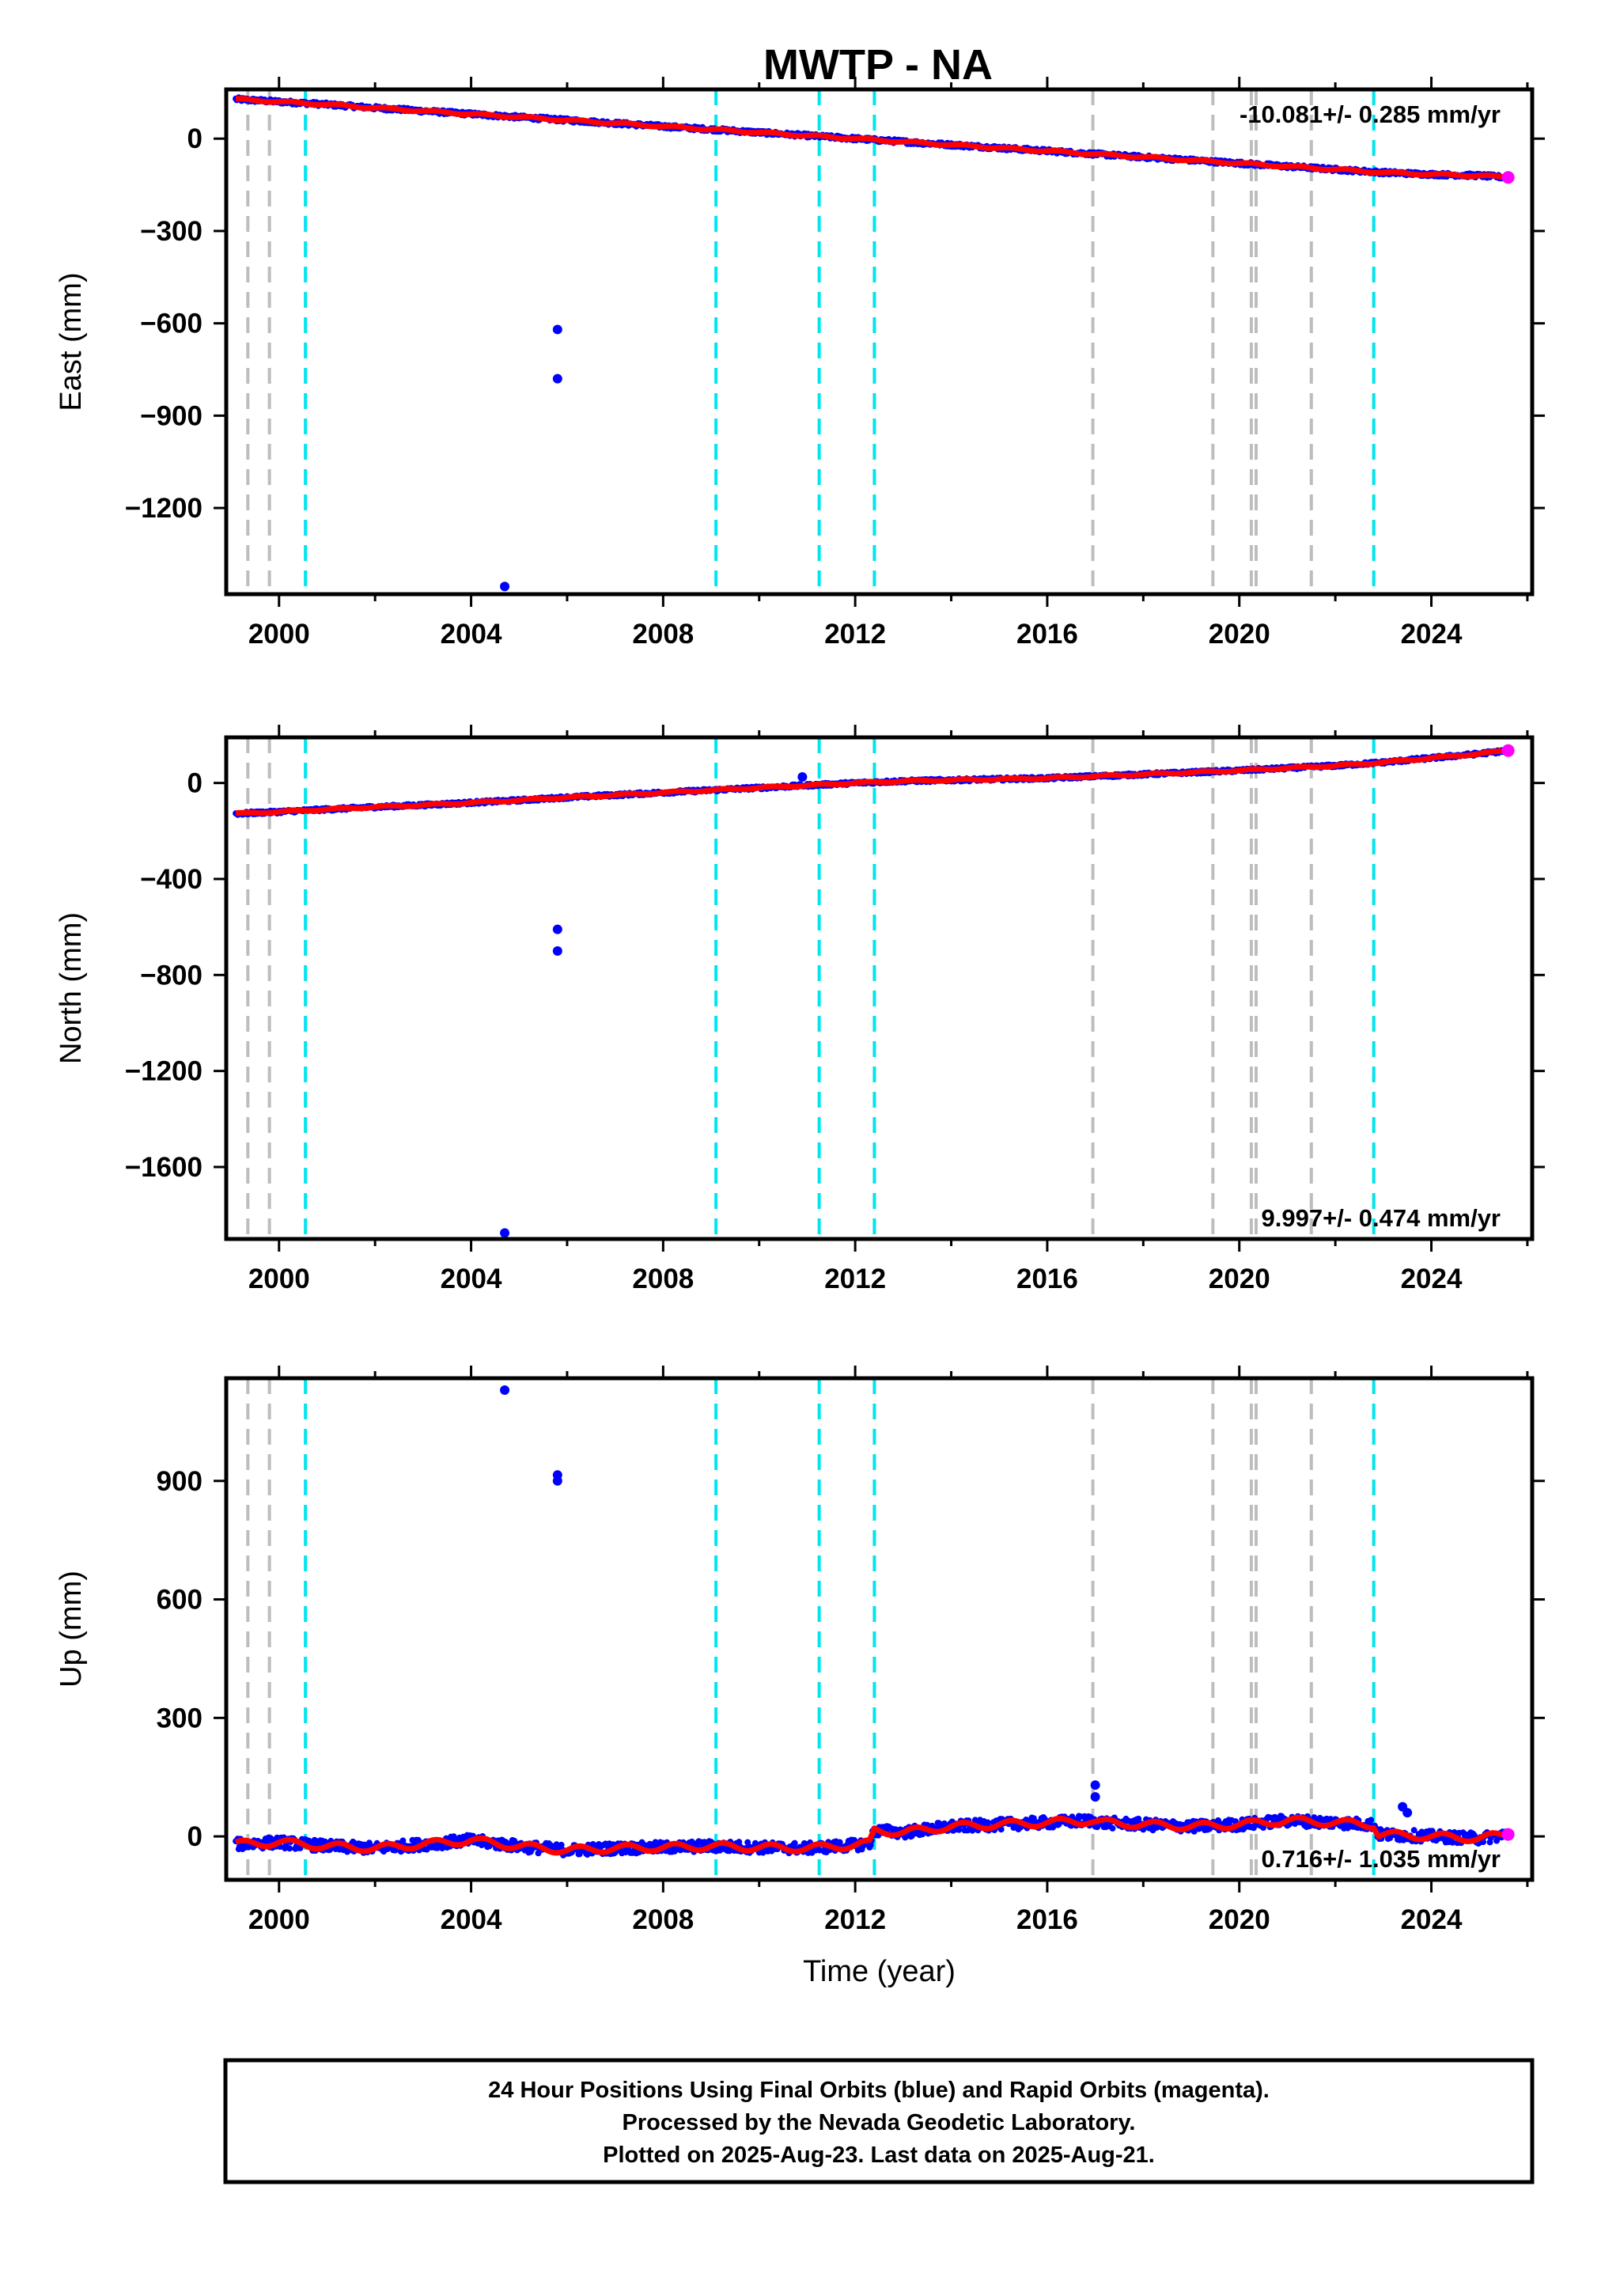 Image resolution: width=1601 pixels, height=2296 pixels. Describe the element at coordinates (878, 65) in the screenshot. I see `chart-title: MWTP - NA` at that location.